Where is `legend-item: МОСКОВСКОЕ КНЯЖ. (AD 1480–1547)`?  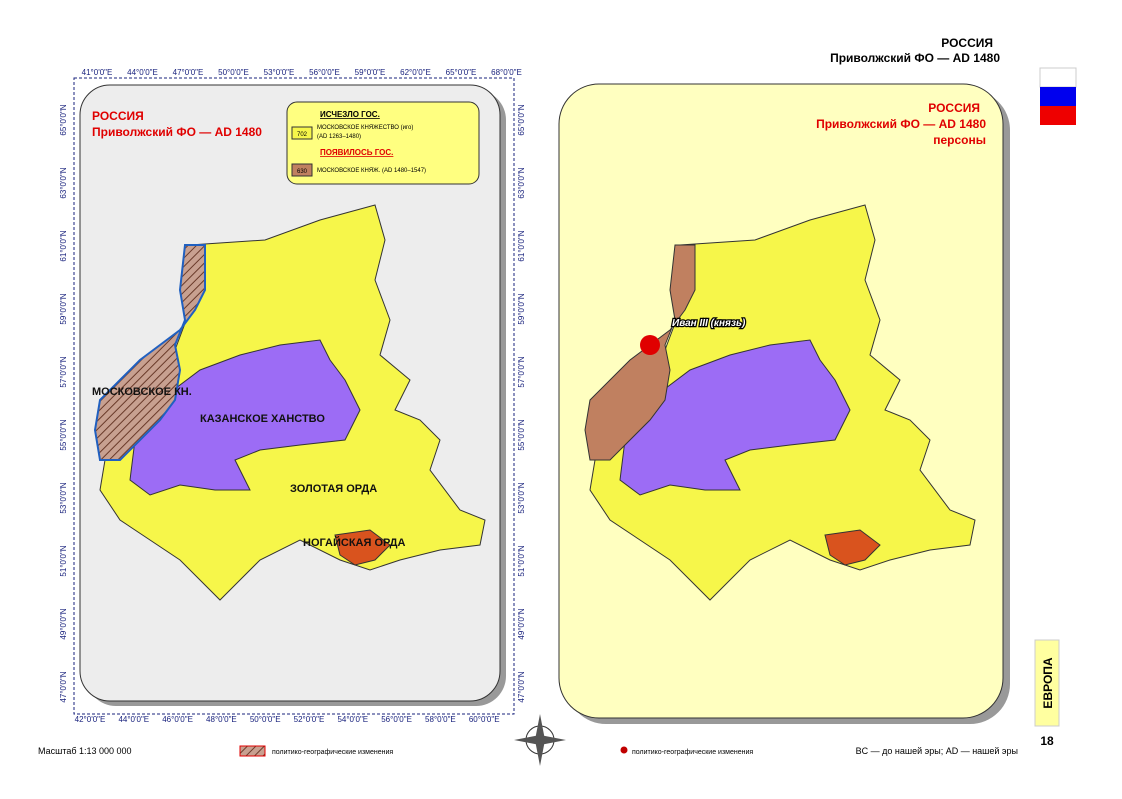 legend-item: МОСКОВСКОЕ КНЯЖ. (AD 1480–1547) is located at coordinates (371, 171).